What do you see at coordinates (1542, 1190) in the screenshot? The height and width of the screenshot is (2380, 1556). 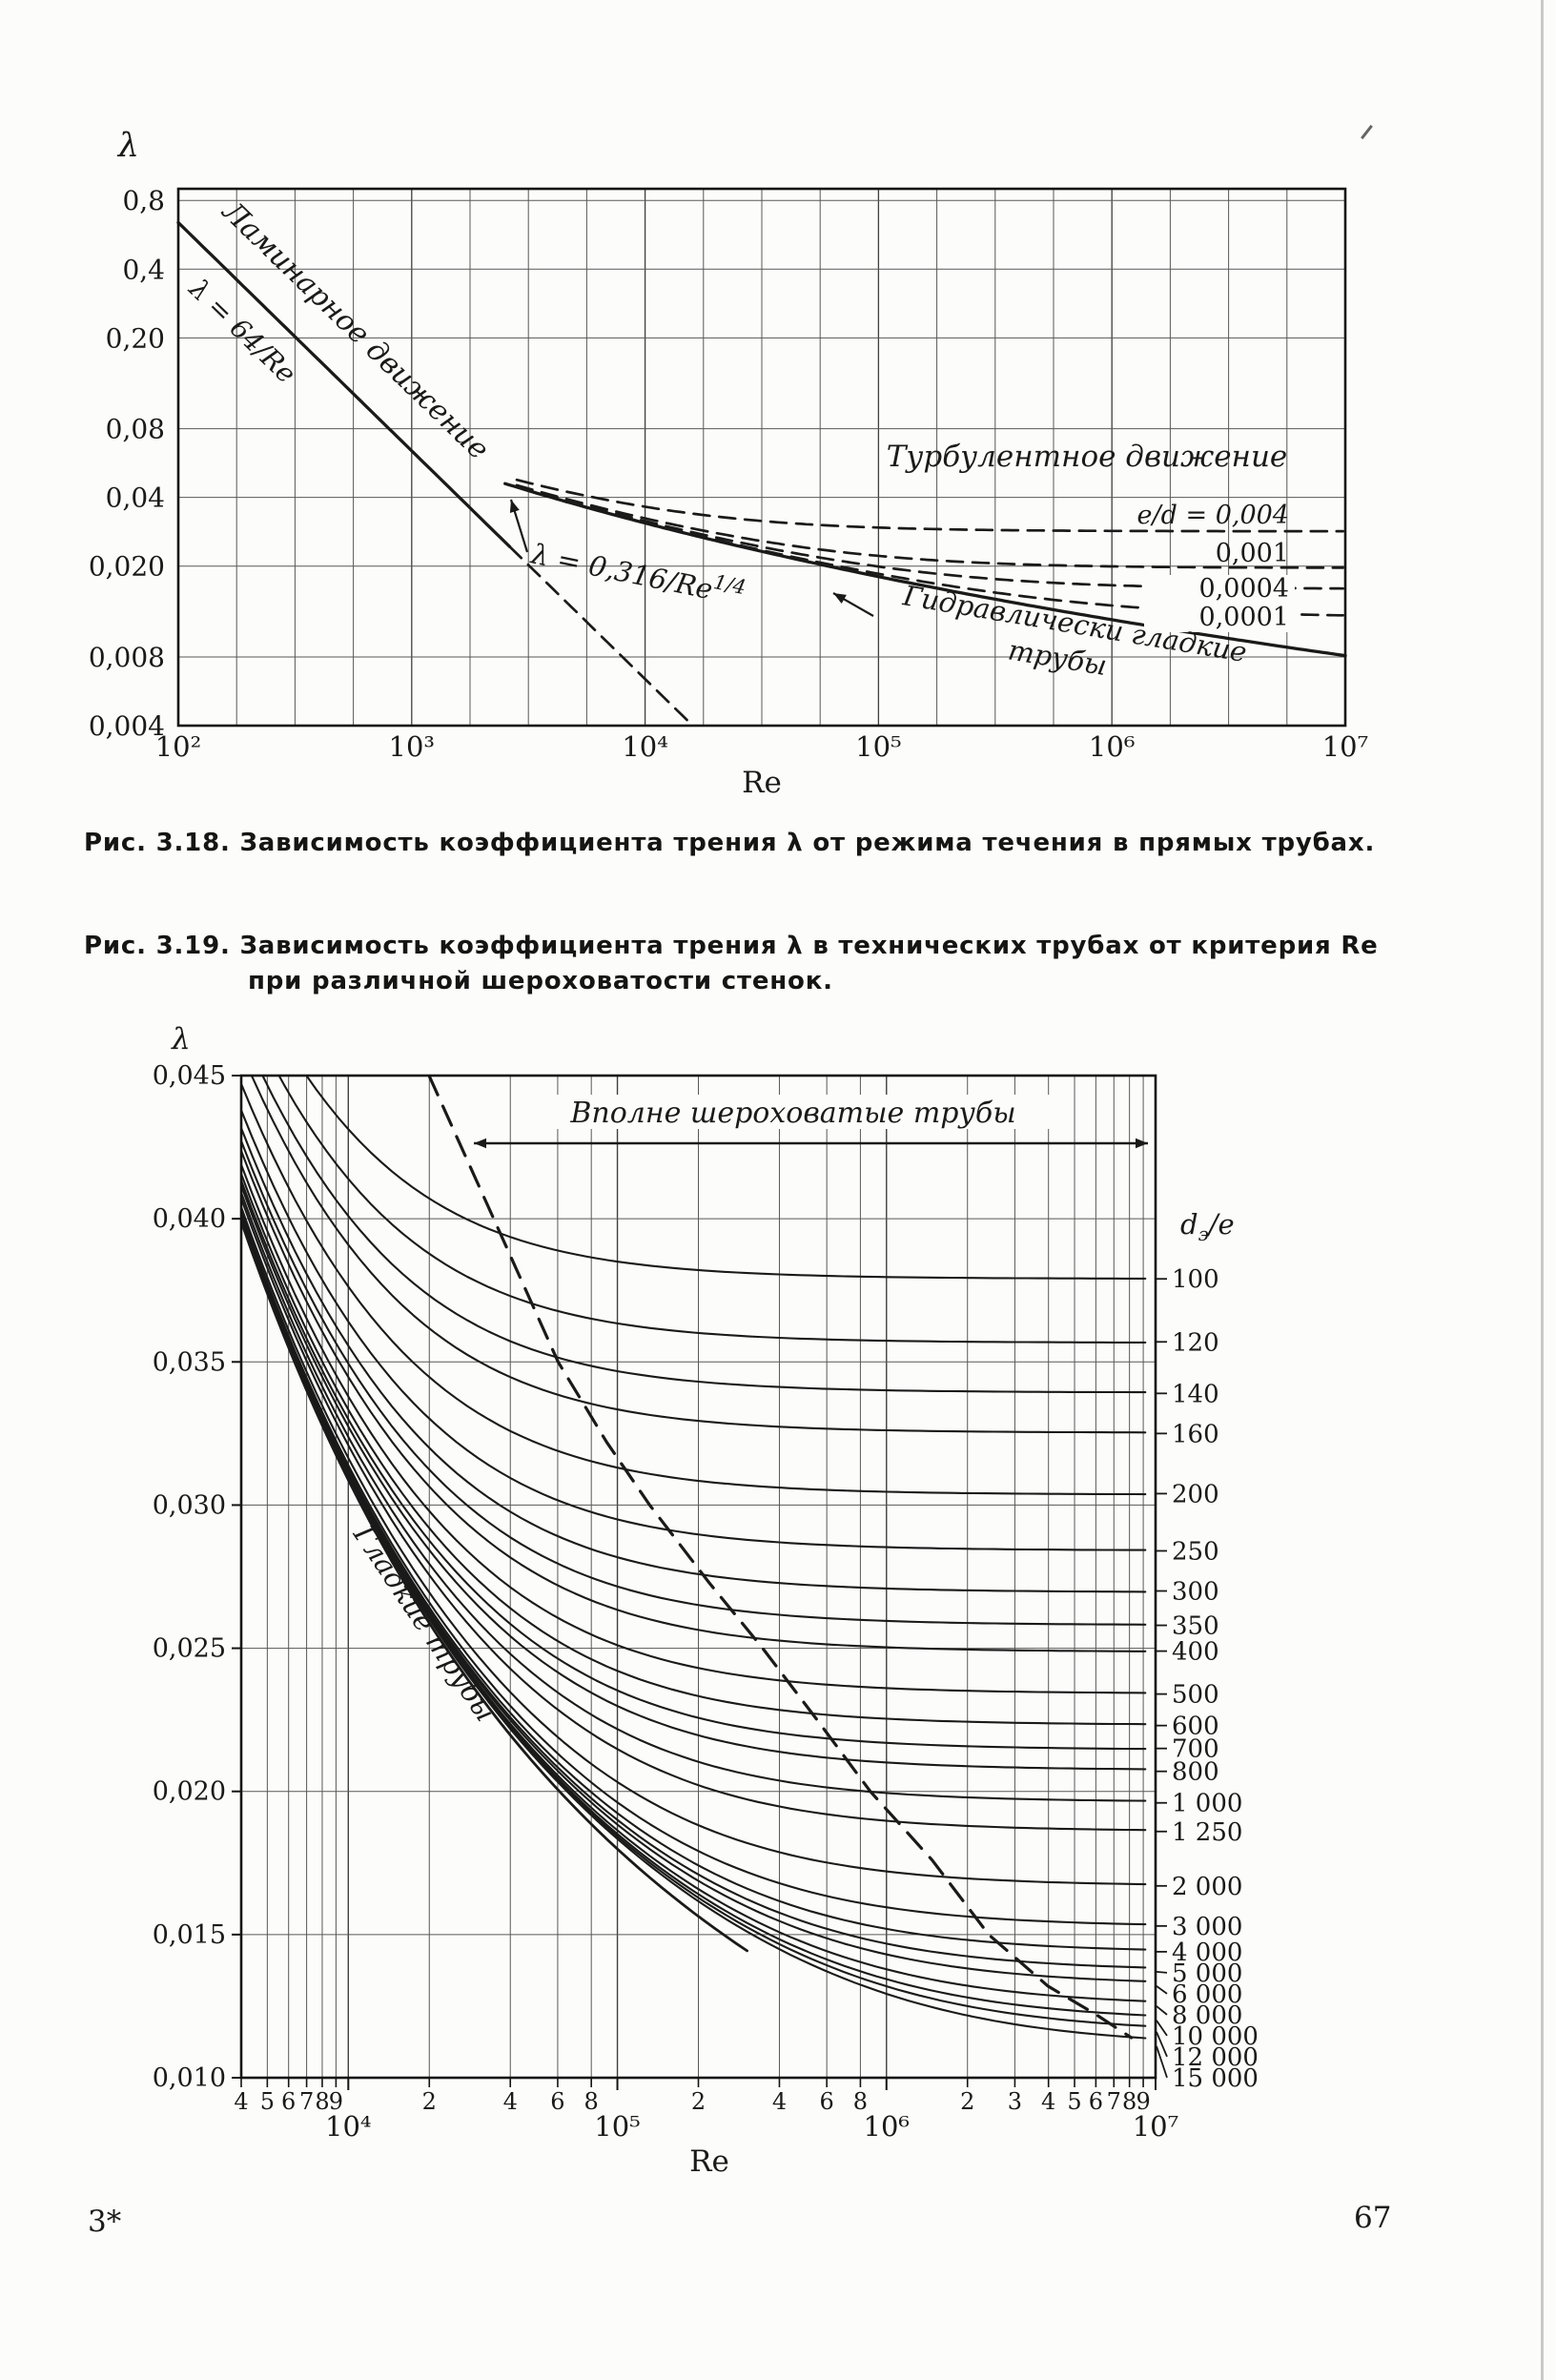 I see `scan-edge-shadow` at bounding box center [1542, 1190].